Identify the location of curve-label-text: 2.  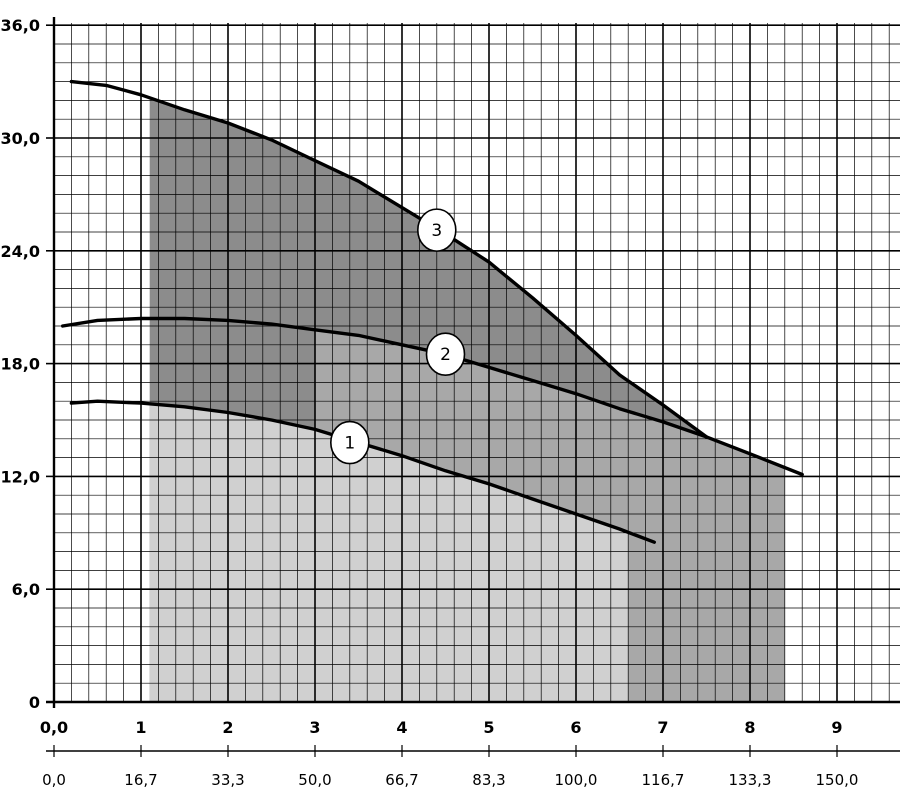
(445, 355).